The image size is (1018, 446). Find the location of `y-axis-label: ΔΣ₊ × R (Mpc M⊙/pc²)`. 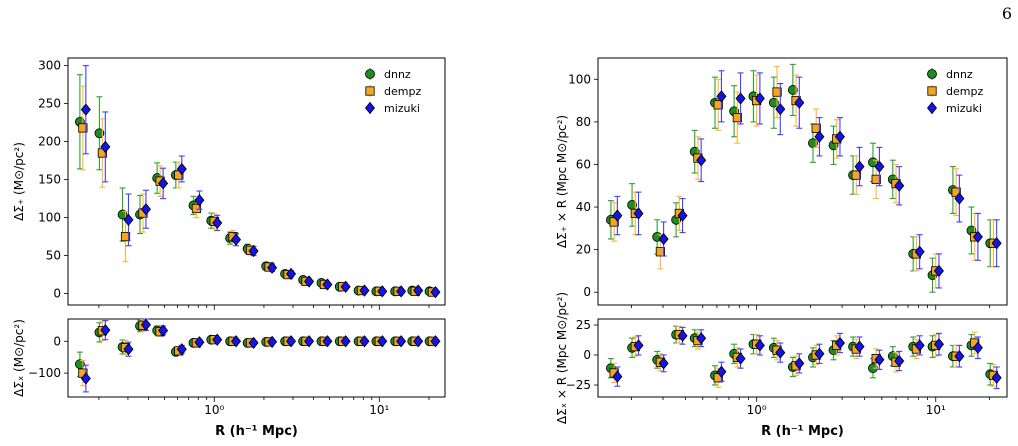

y-axis-label: ΔΣ₊ × R (Mpc M⊙/pc²) is located at coordinates (562, 181).